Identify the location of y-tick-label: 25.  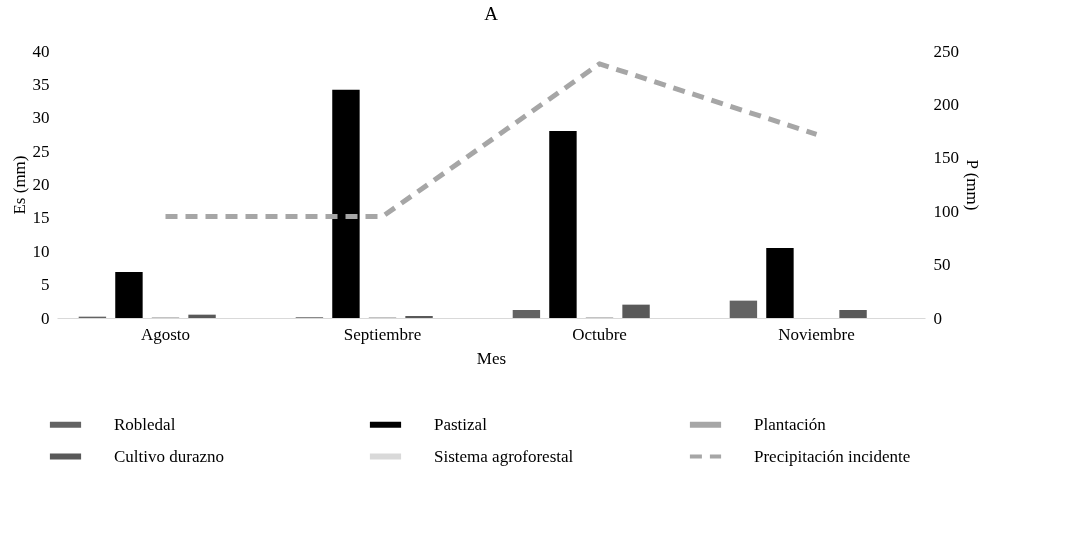
(41, 151).